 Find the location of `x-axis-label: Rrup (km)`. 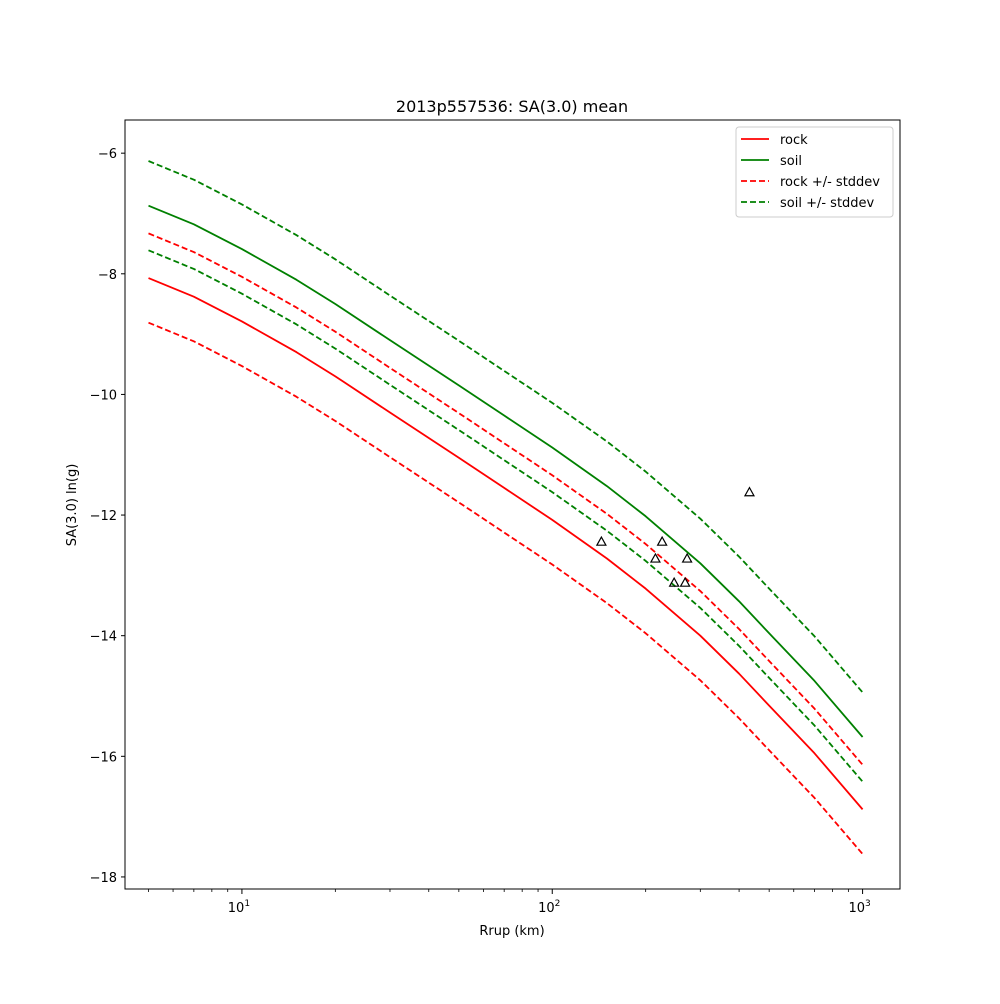

x-axis-label: Rrup (km) is located at coordinates (511, 931).